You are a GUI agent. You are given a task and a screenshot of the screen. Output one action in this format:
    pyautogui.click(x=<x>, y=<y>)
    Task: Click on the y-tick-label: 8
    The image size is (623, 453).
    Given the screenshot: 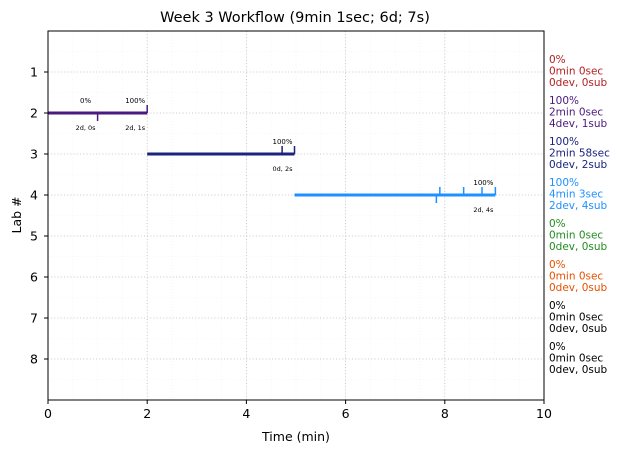 What is the action you would take?
    pyautogui.click(x=34, y=359)
    